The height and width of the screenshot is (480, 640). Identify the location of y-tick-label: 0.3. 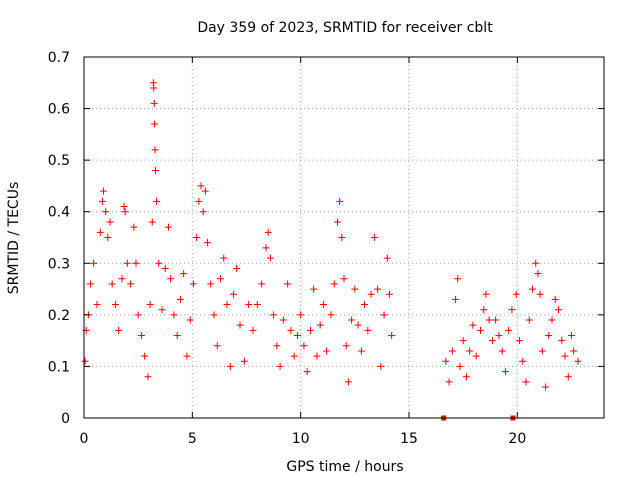
(59, 264).